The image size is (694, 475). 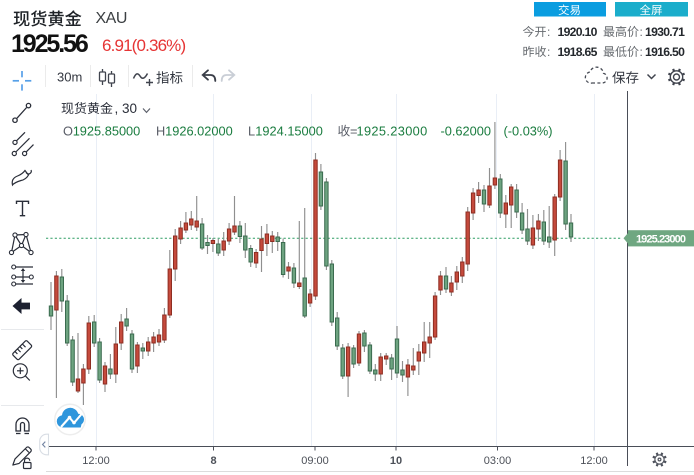 What do you see at coordinates (69, 77) in the screenshot?
I see `svg-text: 30m` at bounding box center [69, 77].